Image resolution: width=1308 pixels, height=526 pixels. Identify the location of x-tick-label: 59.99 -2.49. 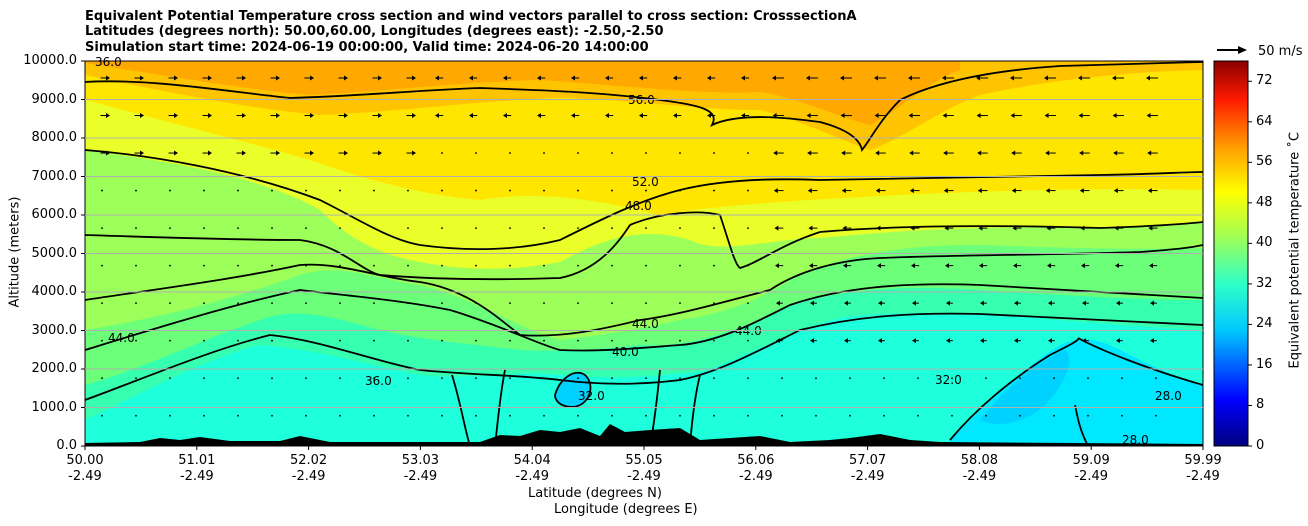
(1203, 468).